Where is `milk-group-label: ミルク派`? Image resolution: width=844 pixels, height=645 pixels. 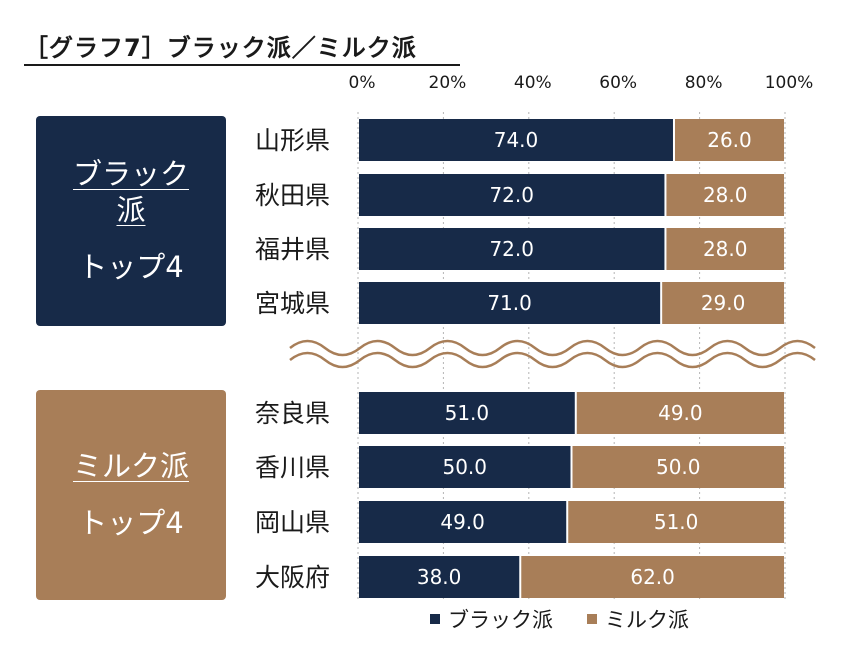 milk-group-label: ミルク派 is located at coordinates (130, 465).